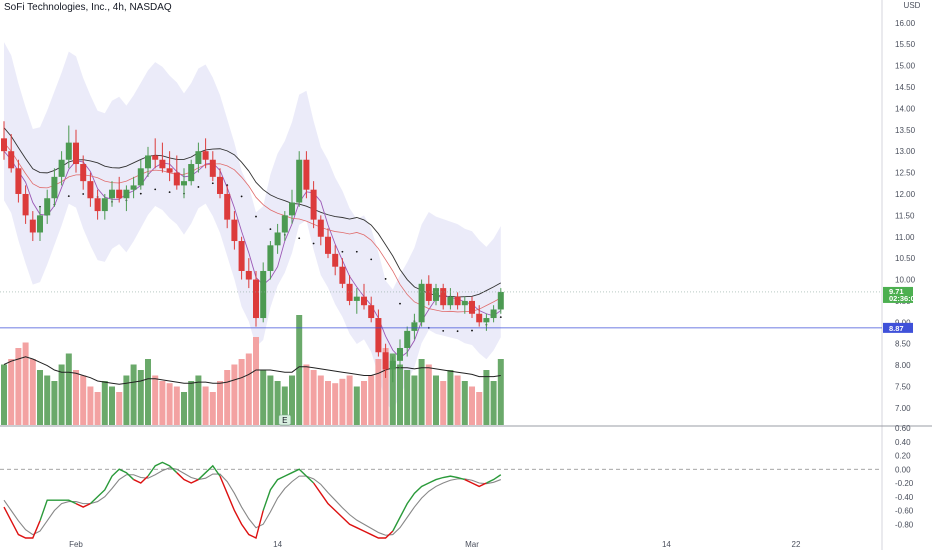  I want to click on y-tick-label: 12.50, so click(905, 173).